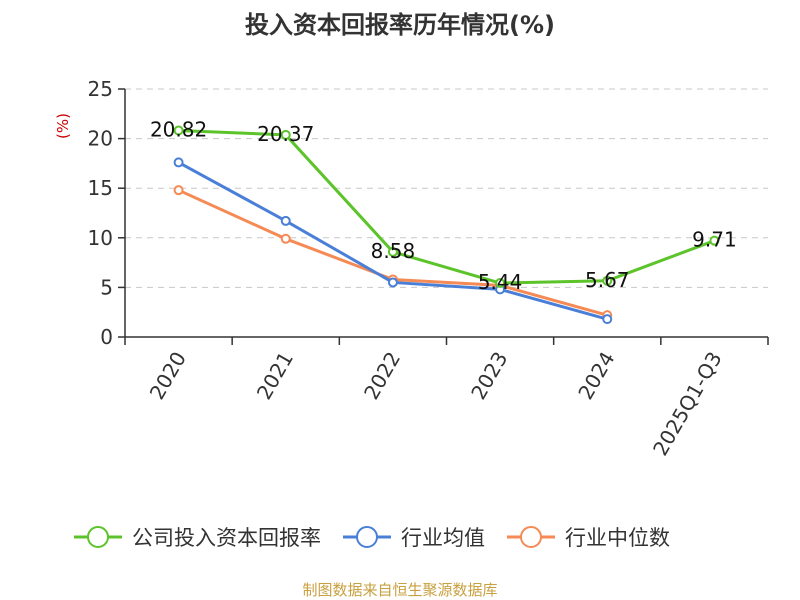 The height and width of the screenshot is (600, 800). I want to click on y-axis-label: (%), so click(63, 126).